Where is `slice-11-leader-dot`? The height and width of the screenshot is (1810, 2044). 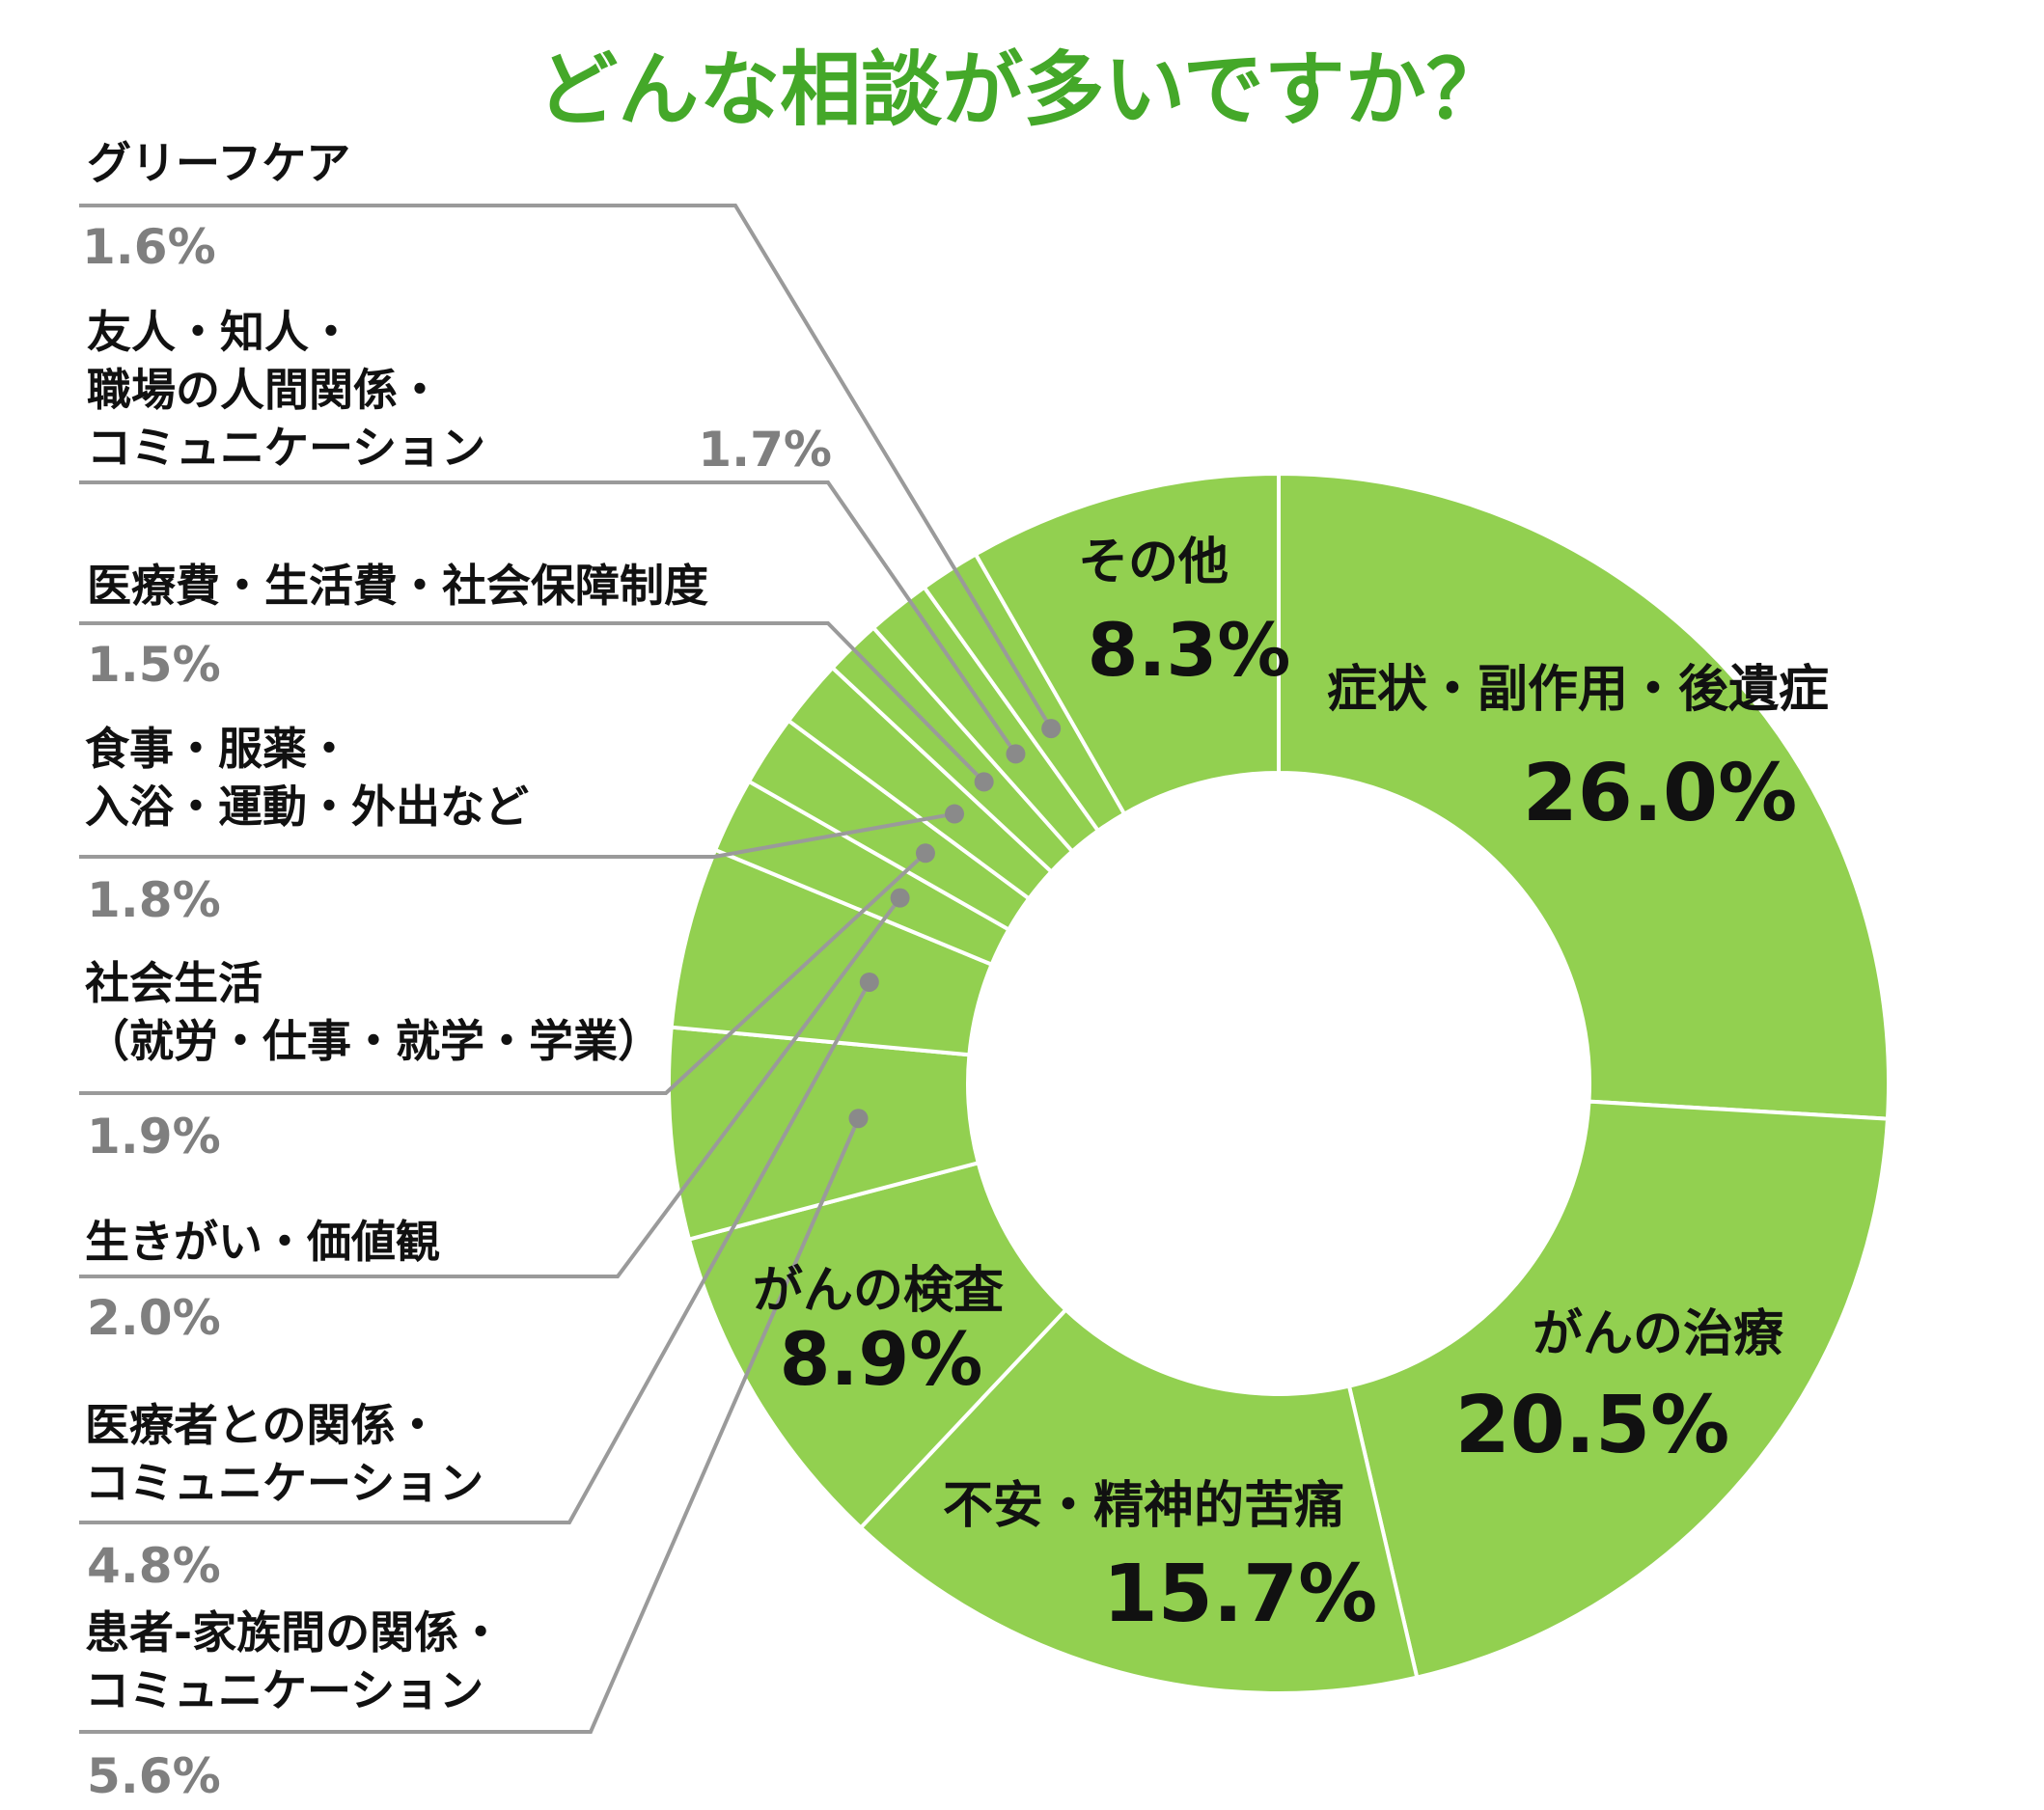 slice-11-leader-dot is located at coordinates (1016, 754).